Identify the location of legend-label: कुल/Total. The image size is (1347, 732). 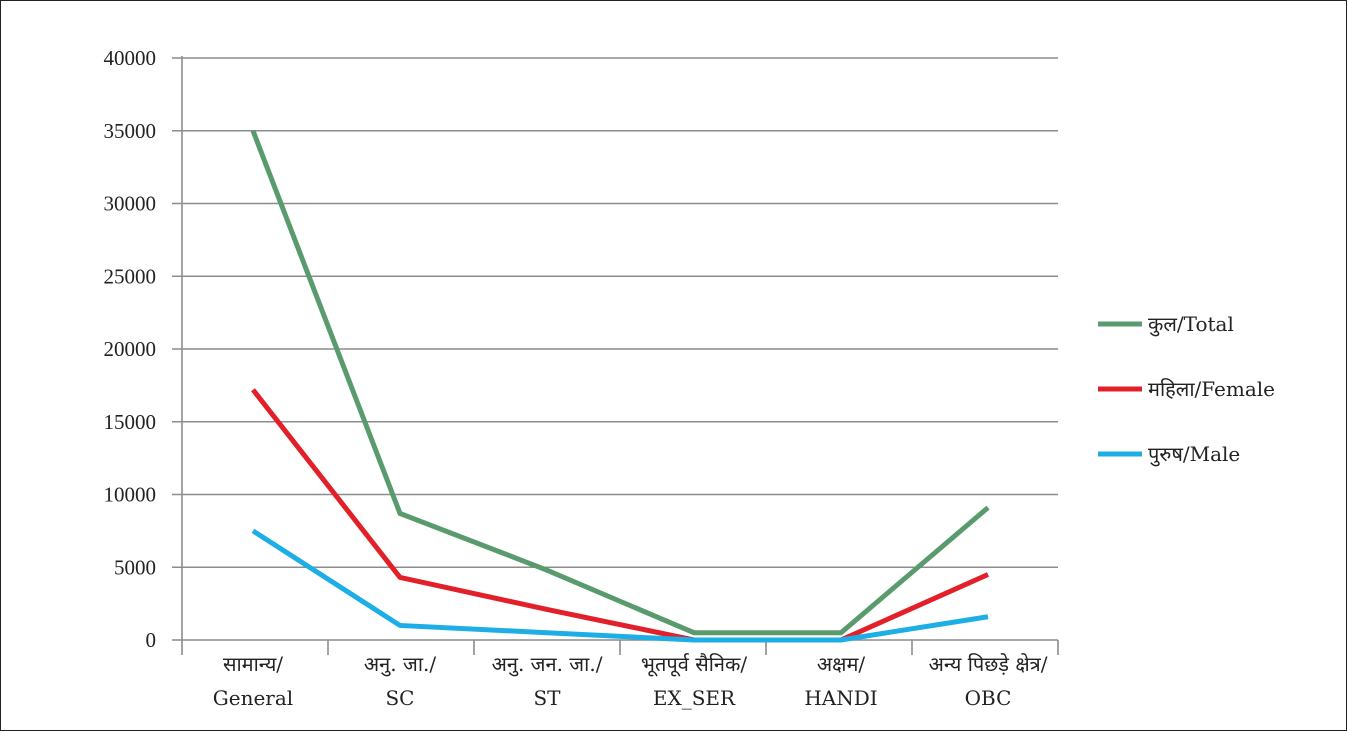
(1191, 324).